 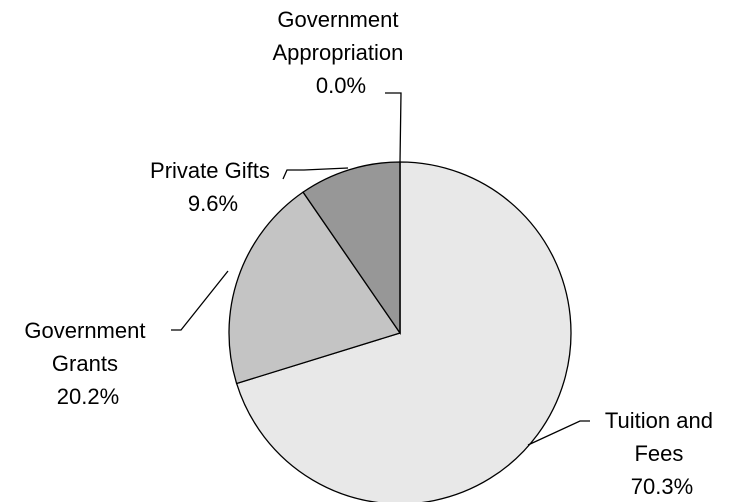 What do you see at coordinates (88, 396) in the screenshot?
I see `label-grants-value: 20.2%` at bounding box center [88, 396].